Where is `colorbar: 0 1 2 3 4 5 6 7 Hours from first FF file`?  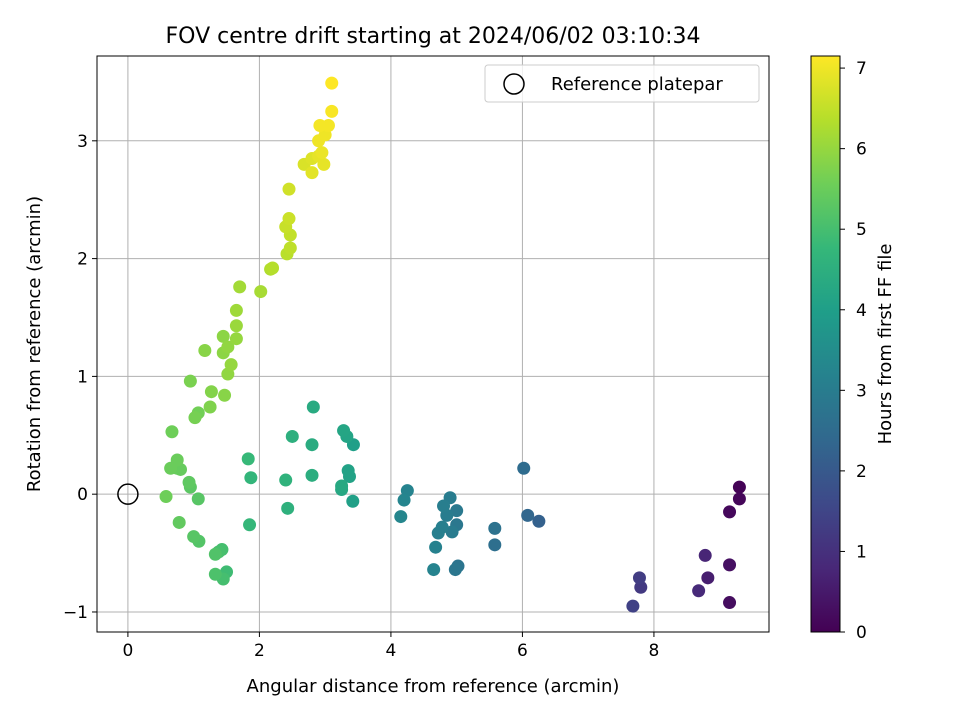 colorbar: 0 1 2 3 4 5 6 7 Hours from first FF file is located at coordinates (853, 349).